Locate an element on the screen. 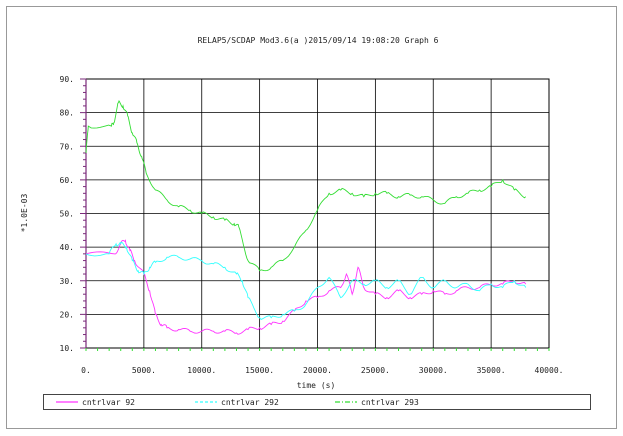  x-tick-label: 30000. is located at coordinates (433, 370).